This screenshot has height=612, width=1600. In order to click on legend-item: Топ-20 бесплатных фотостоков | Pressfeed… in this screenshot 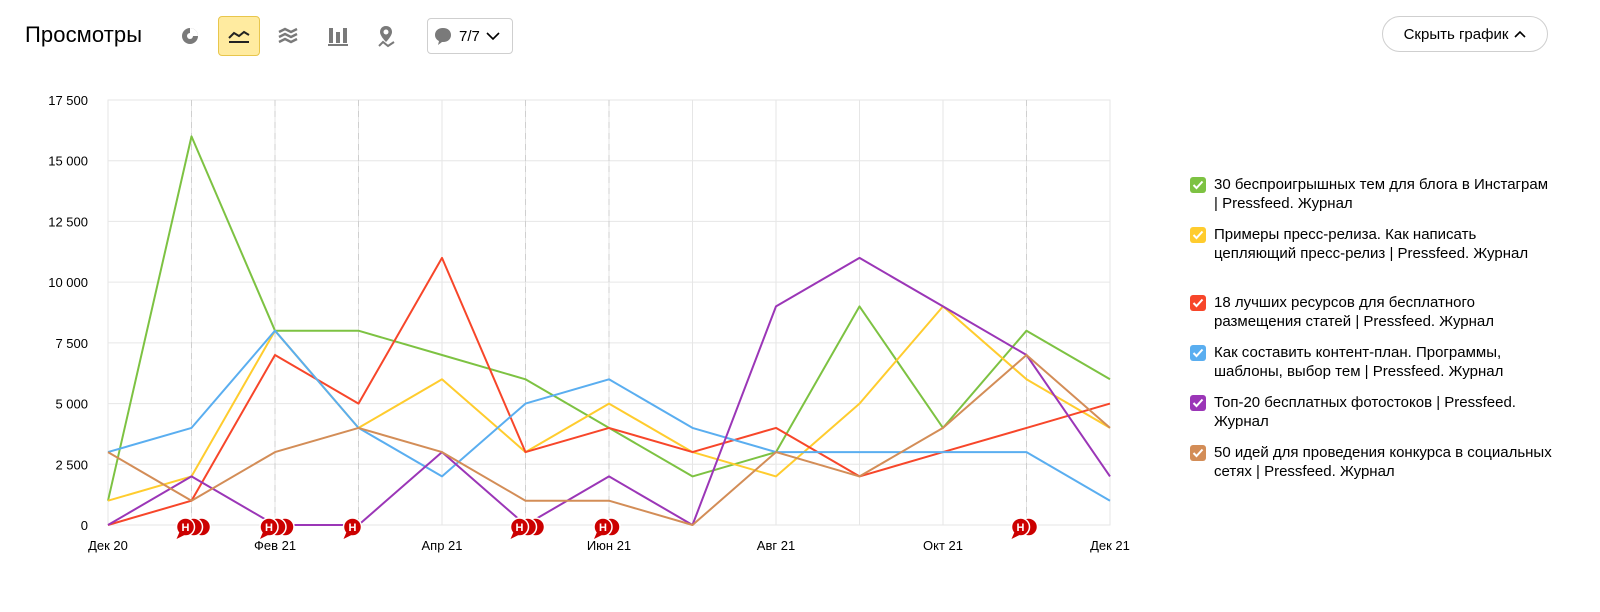, I will do `click(1390, 412)`.